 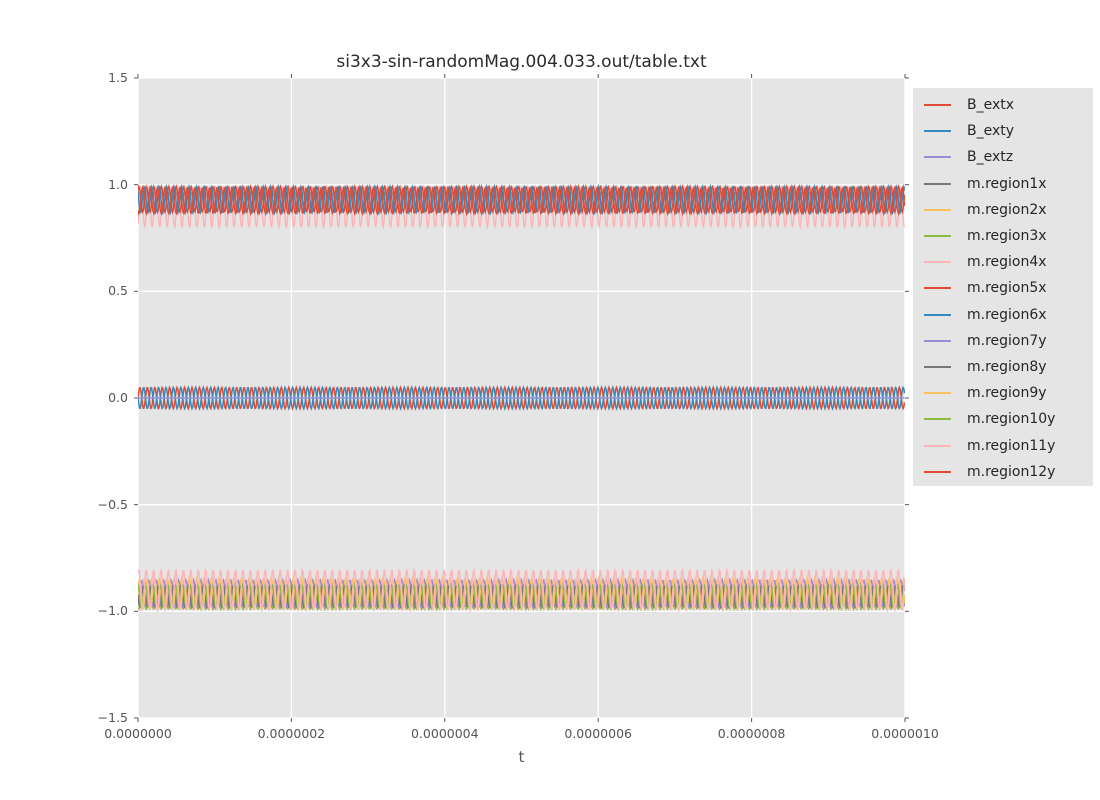 What do you see at coordinates (991, 105) in the screenshot?
I see `legend-label: B_extx` at bounding box center [991, 105].